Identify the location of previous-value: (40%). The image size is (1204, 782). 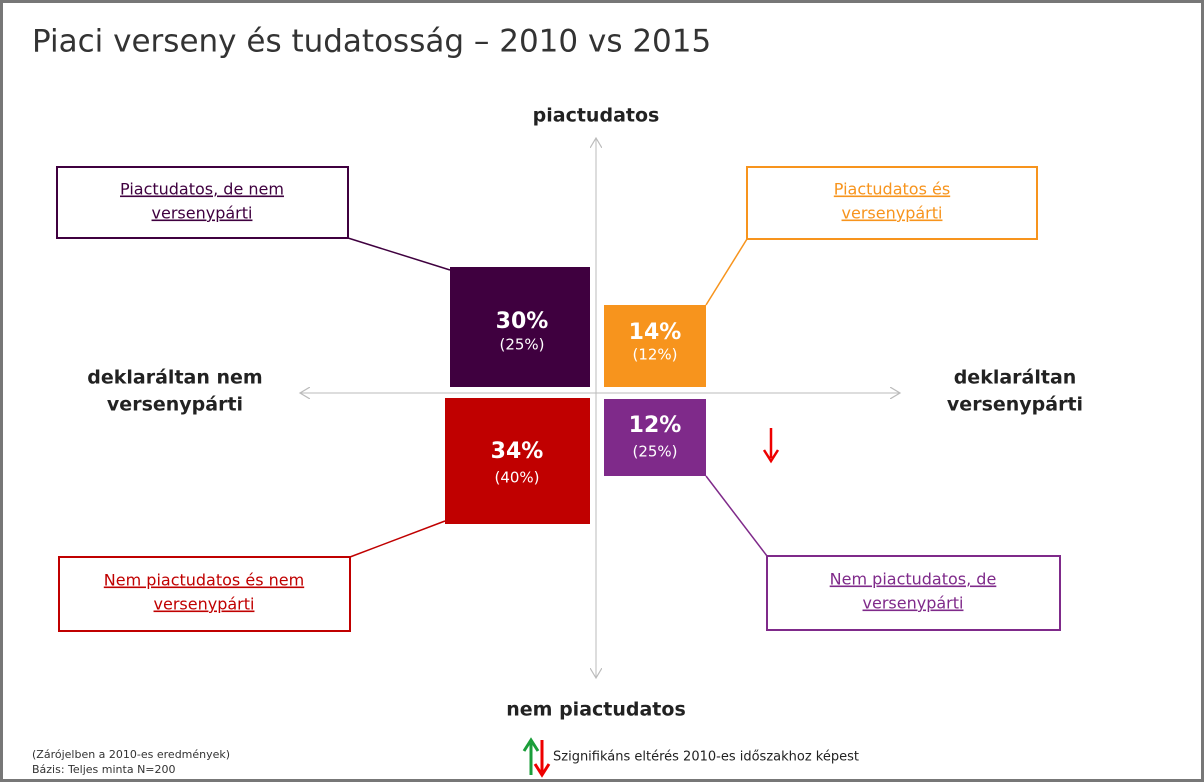
(516, 478).